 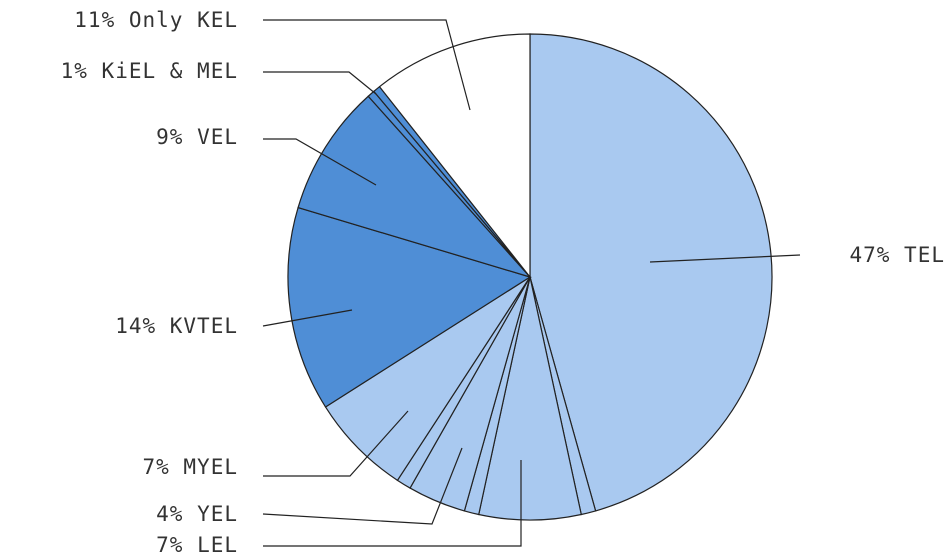 I want to click on slice-label-47pct-tel: 47% TEL, so click(x=897, y=255).